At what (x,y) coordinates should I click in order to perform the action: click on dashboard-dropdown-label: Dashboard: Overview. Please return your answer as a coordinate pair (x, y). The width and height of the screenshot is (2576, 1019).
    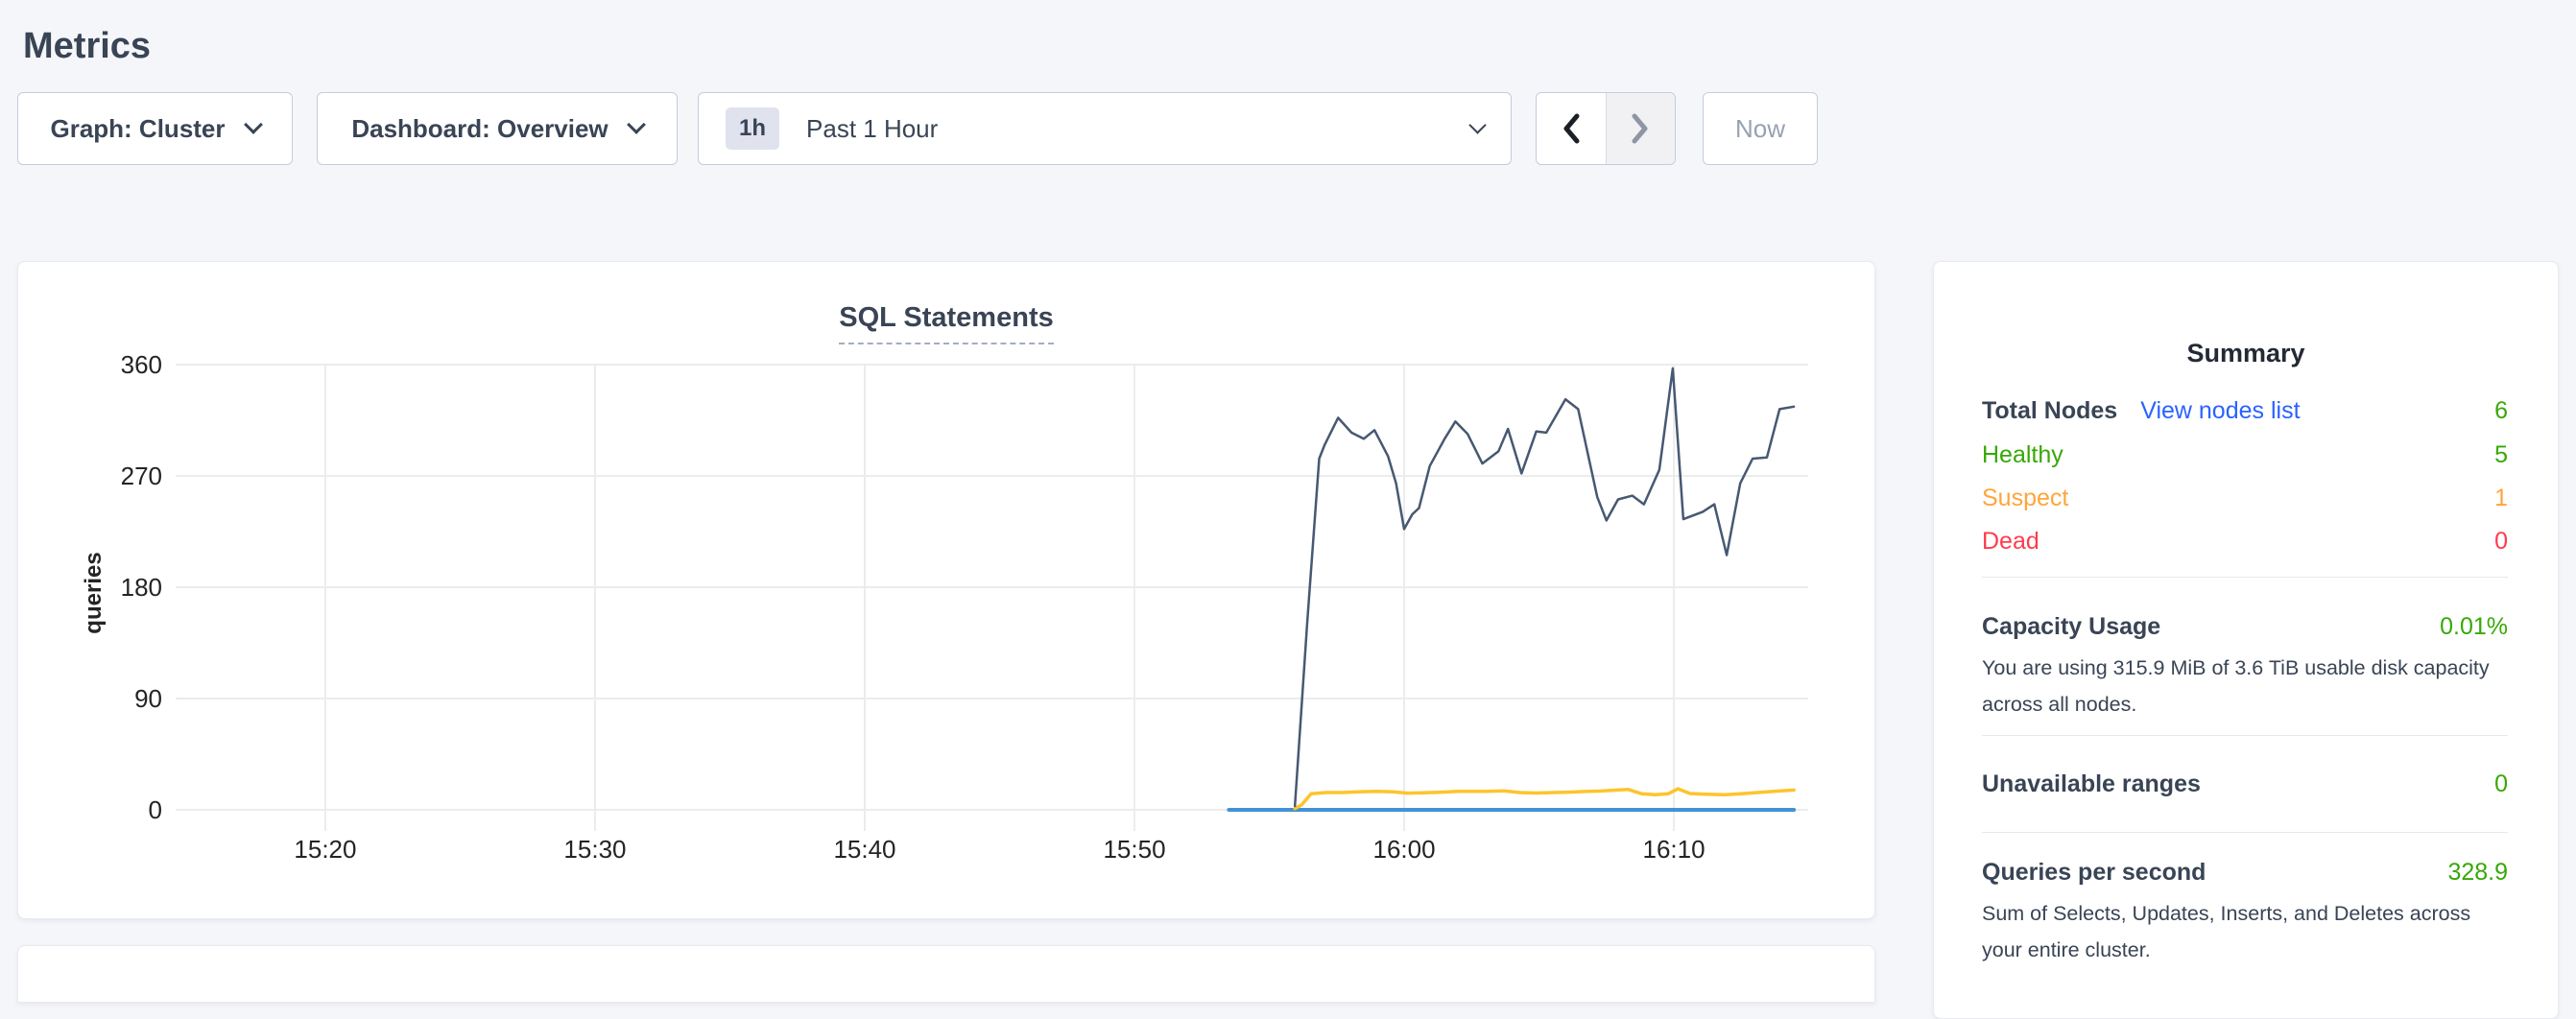
    Looking at the image, I should click on (479, 128).